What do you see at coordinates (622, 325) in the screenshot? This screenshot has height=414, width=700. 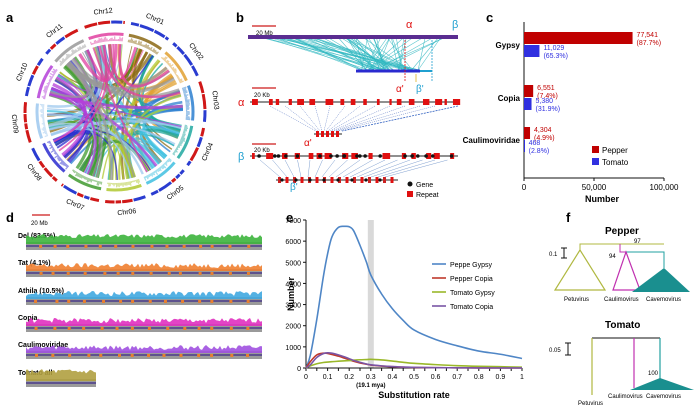 I see `tomato-tree-title: Tomato` at bounding box center [622, 325].